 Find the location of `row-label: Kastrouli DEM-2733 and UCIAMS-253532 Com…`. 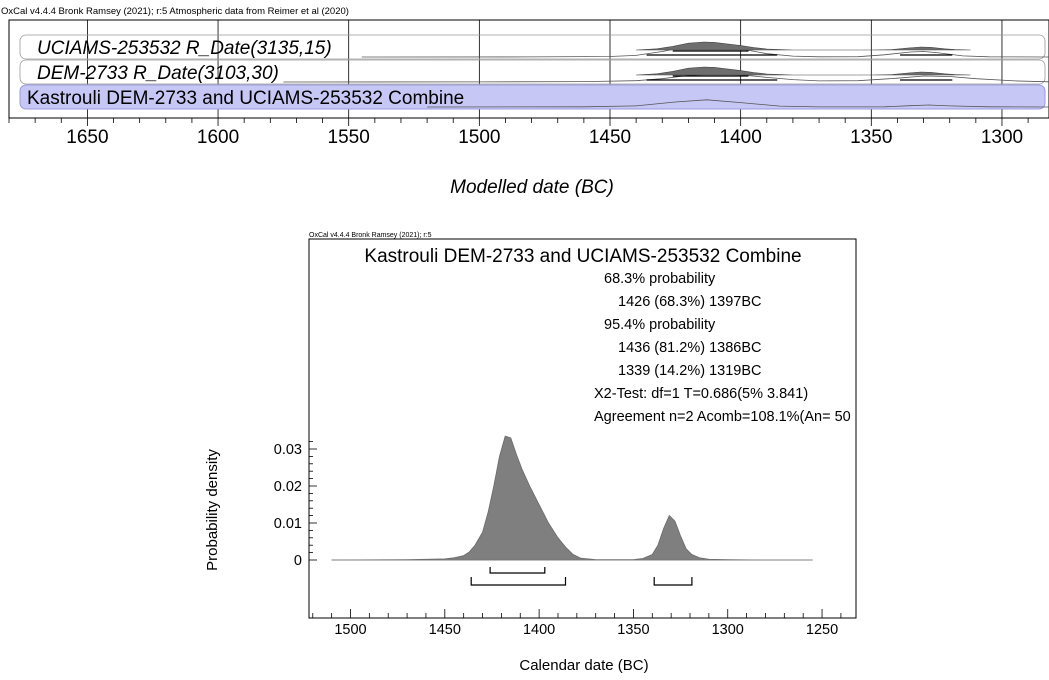

row-label: Kastrouli DEM-2733 and UCIAMS-253532 Com… is located at coordinates (245, 98).